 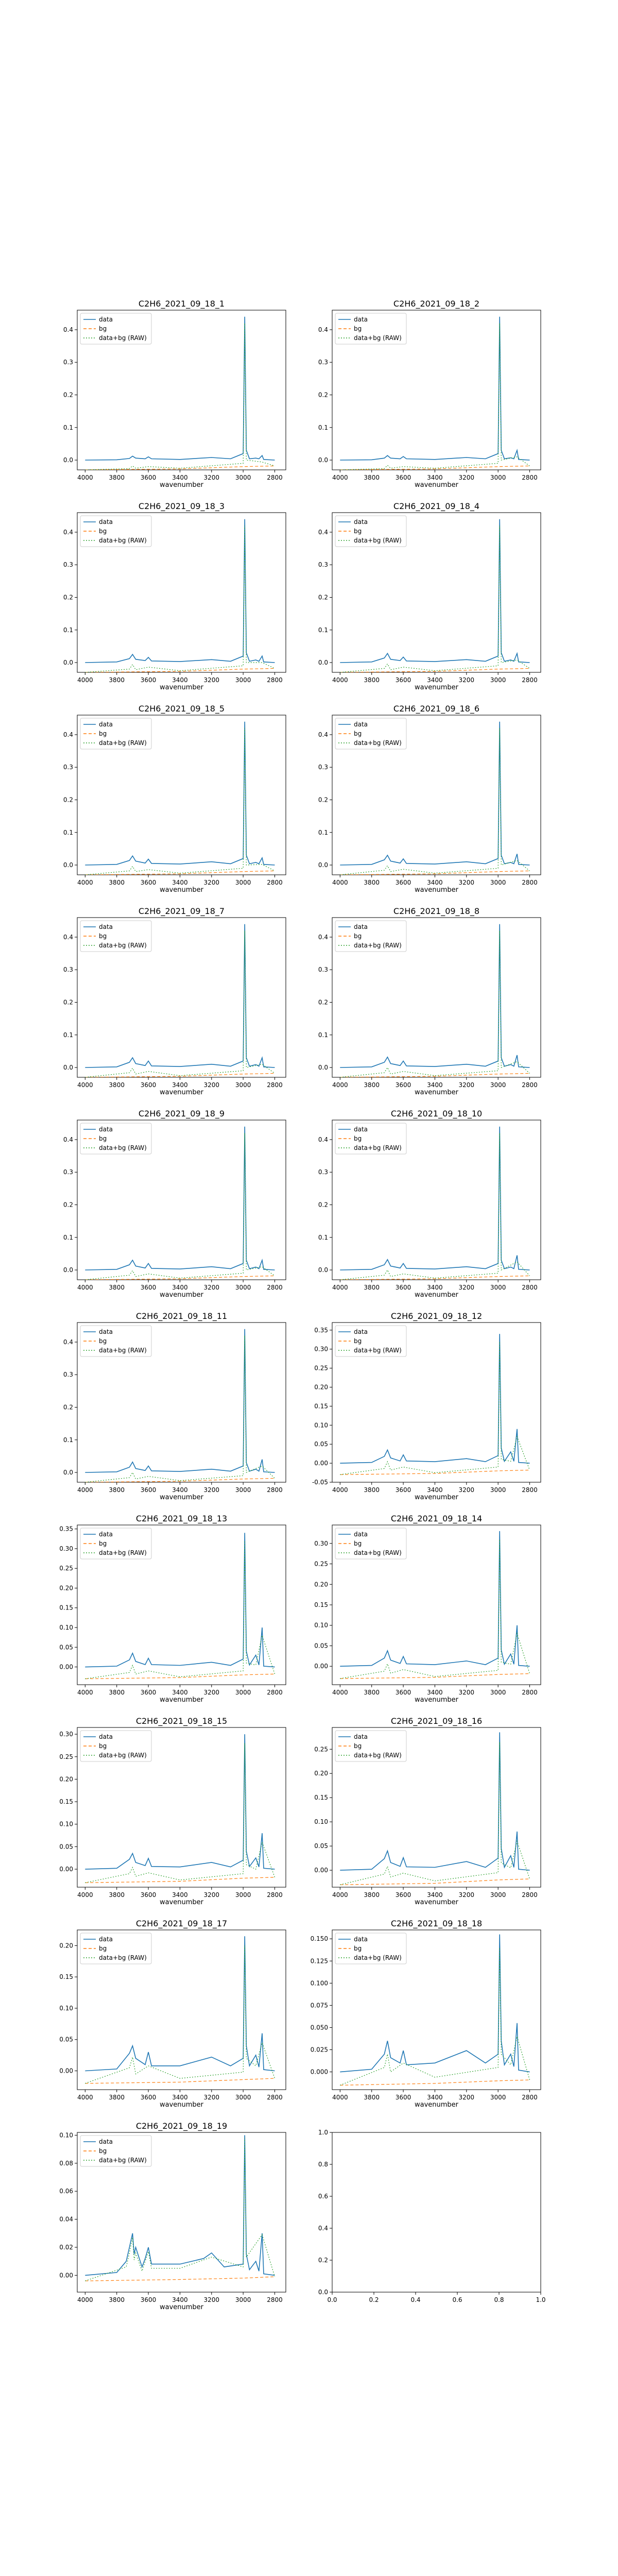 I want to click on y-tick-label: 0.100, so click(x=319, y=1983).